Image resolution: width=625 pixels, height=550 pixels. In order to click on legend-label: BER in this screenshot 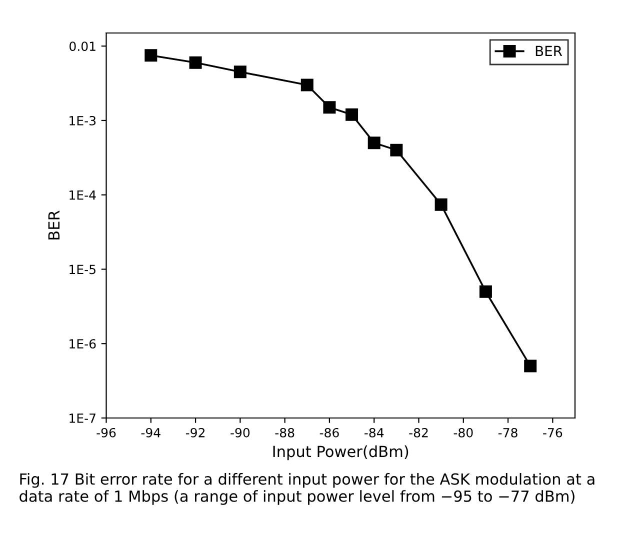, I will do `click(549, 51)`.